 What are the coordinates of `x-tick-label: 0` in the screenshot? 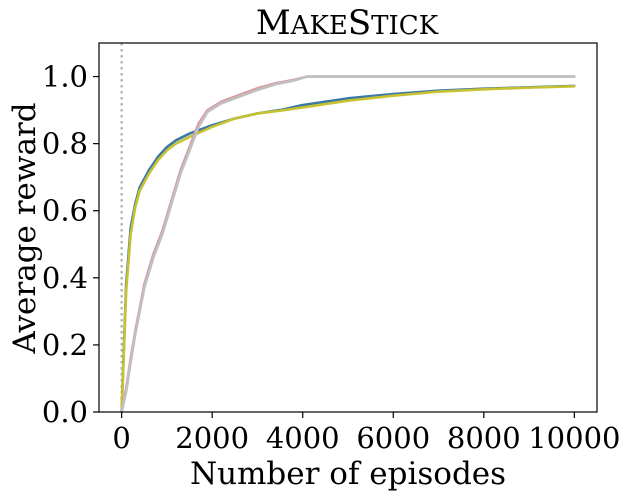 It's located at (121, 438).